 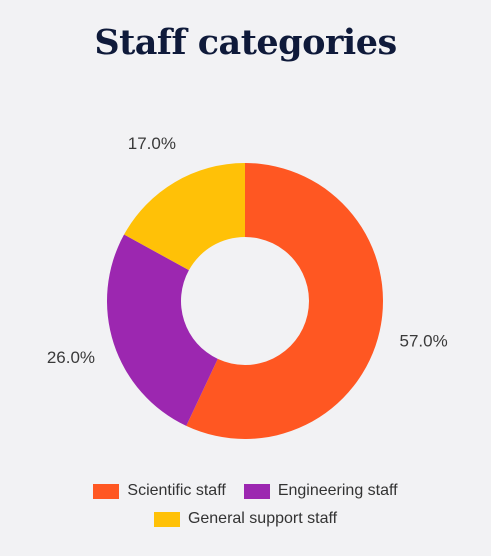 What do you see at coordinates (152, 143) in the screenshot?
I see `data-label-general-support-staff: 17.0%` at bounding box center [152, 143].